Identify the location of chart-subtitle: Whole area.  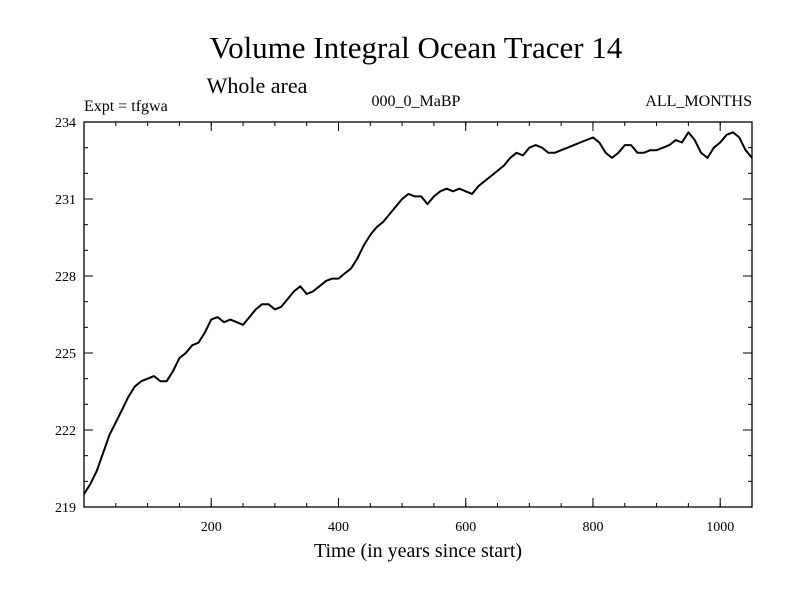
(257, 85).